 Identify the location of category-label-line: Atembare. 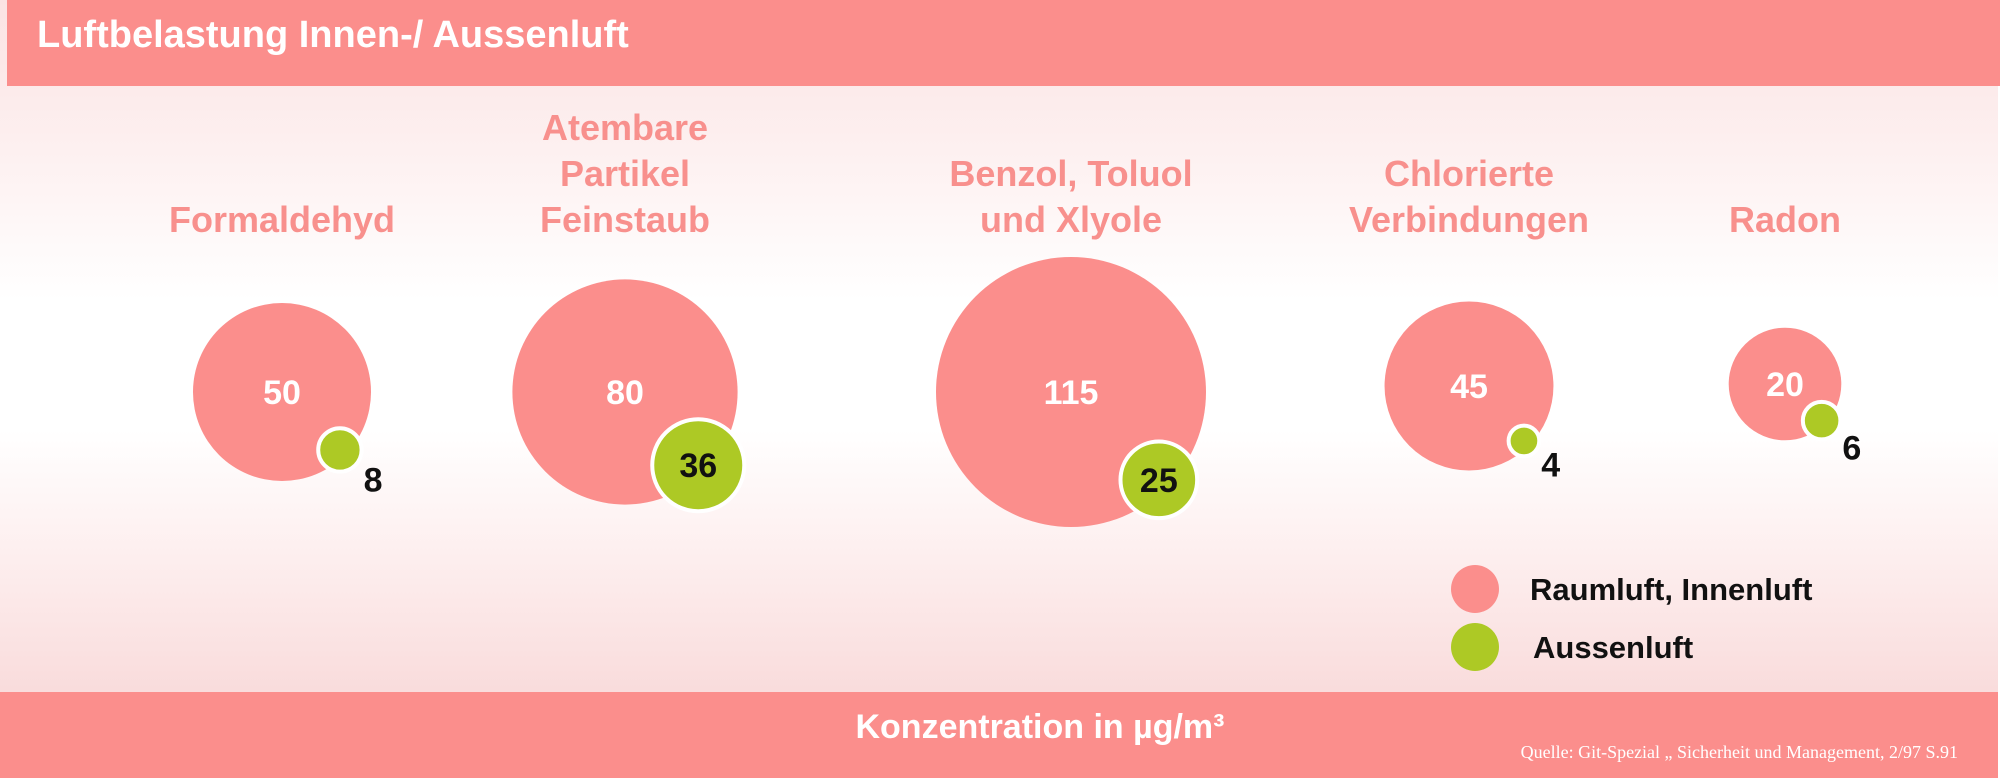
(625, 127).